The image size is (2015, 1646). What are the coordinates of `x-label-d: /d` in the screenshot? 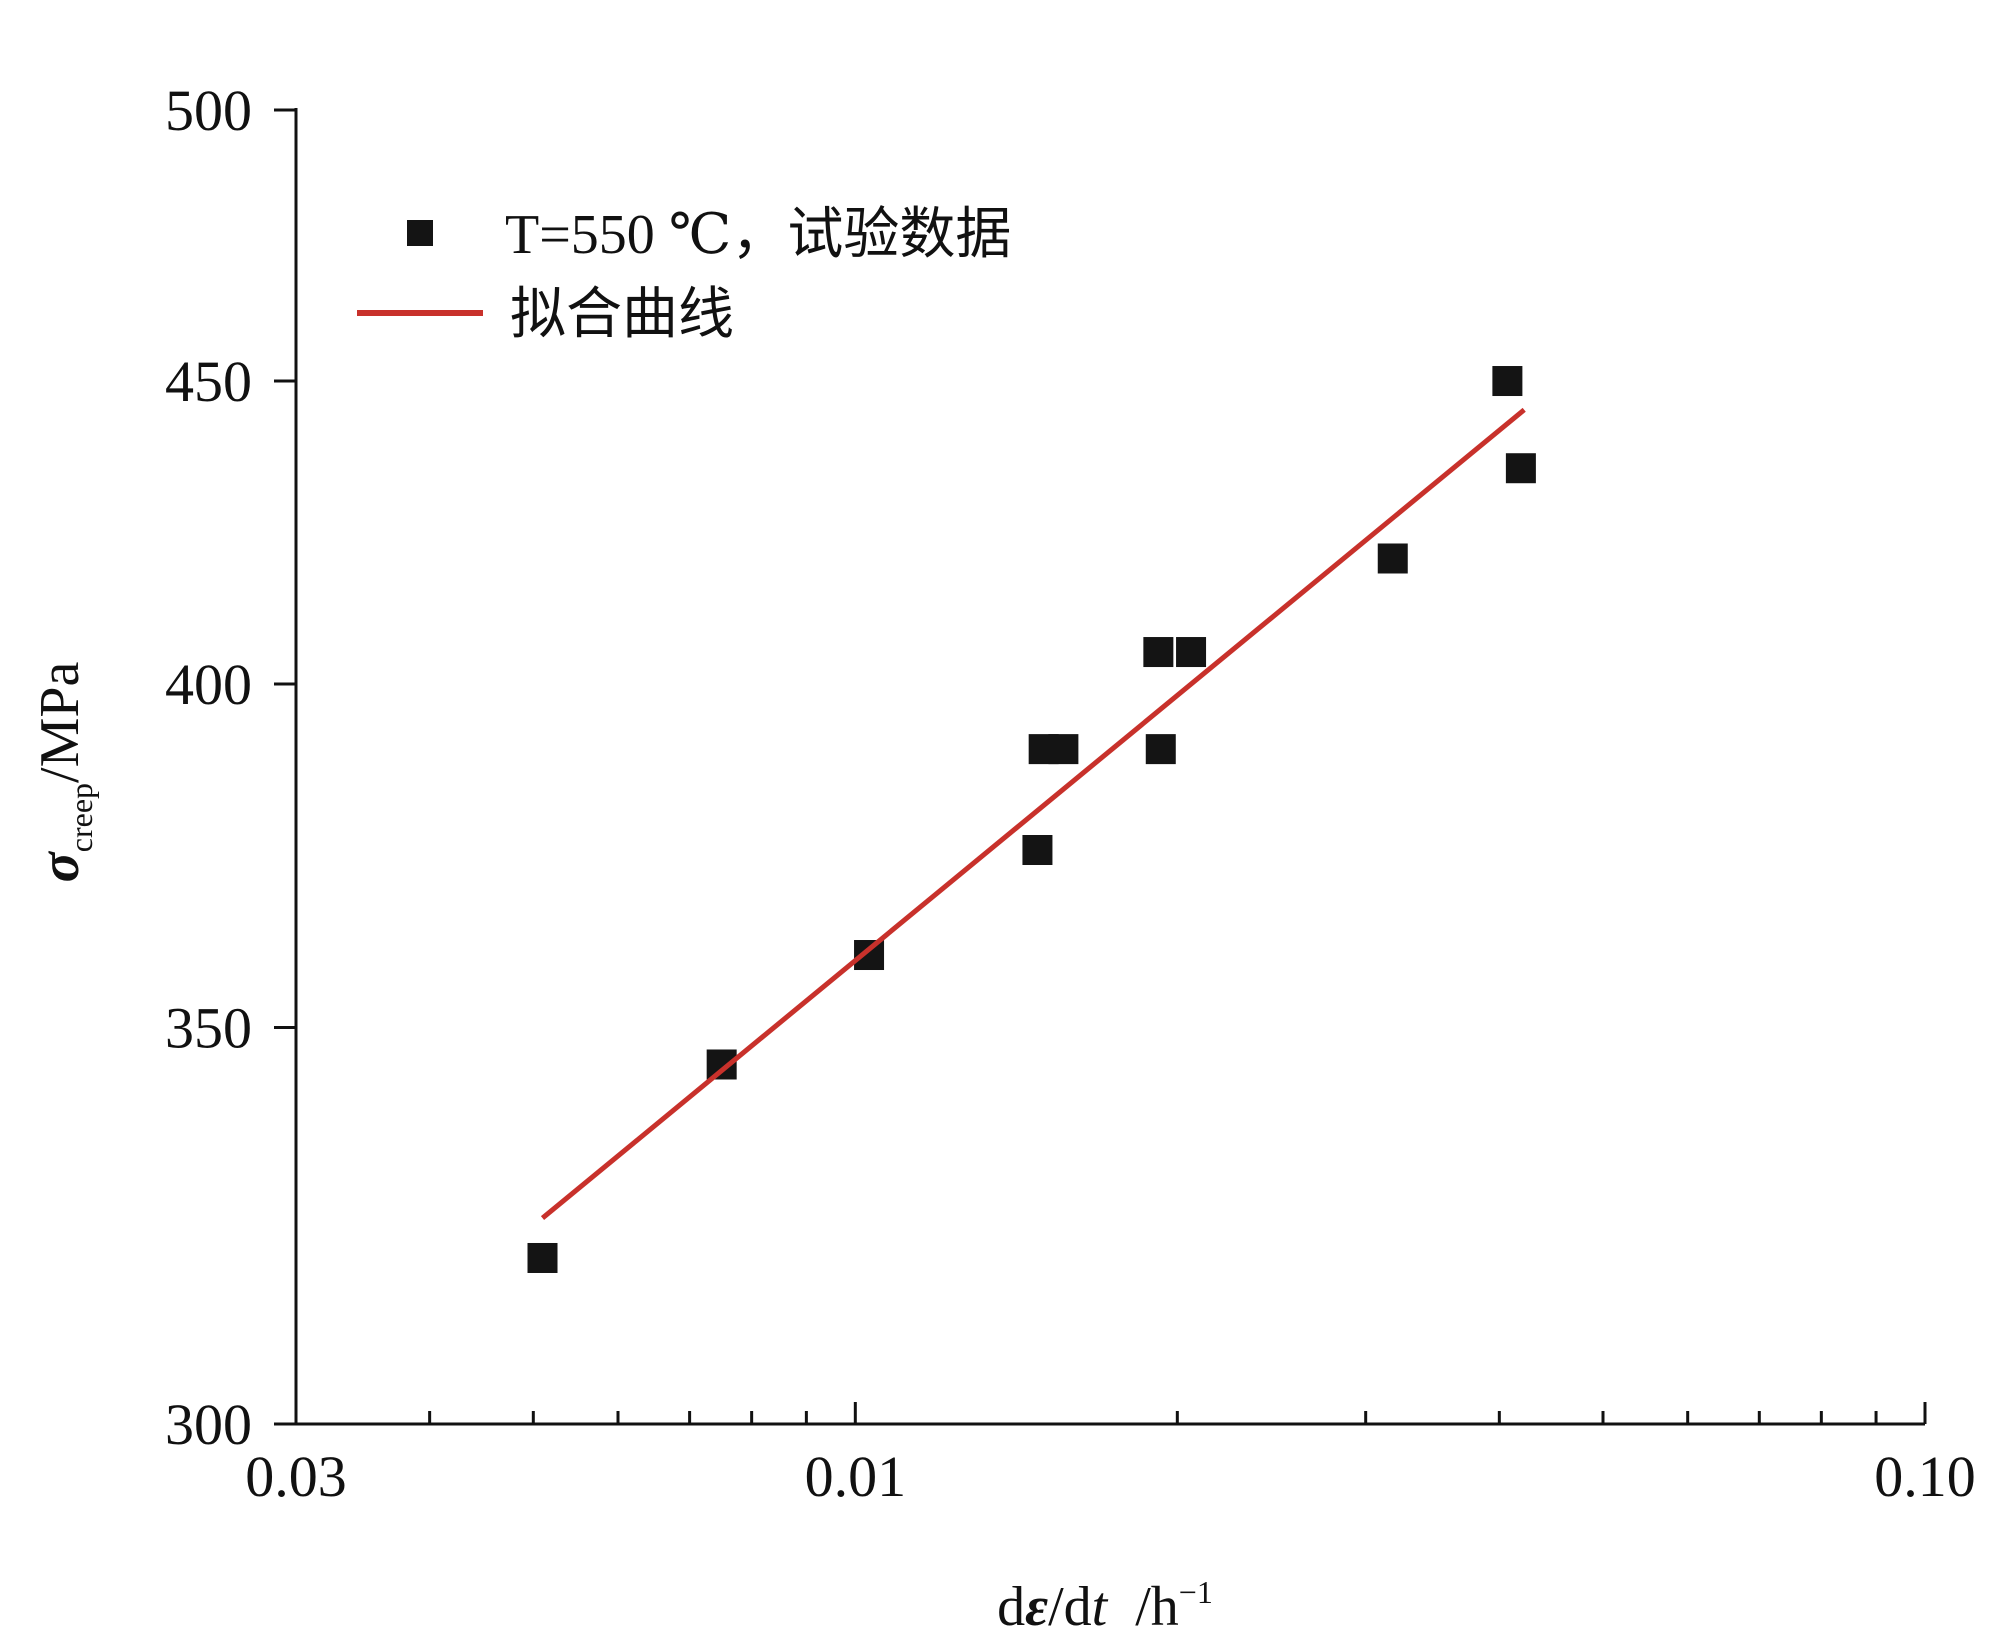 It's located at (1070, 1607).